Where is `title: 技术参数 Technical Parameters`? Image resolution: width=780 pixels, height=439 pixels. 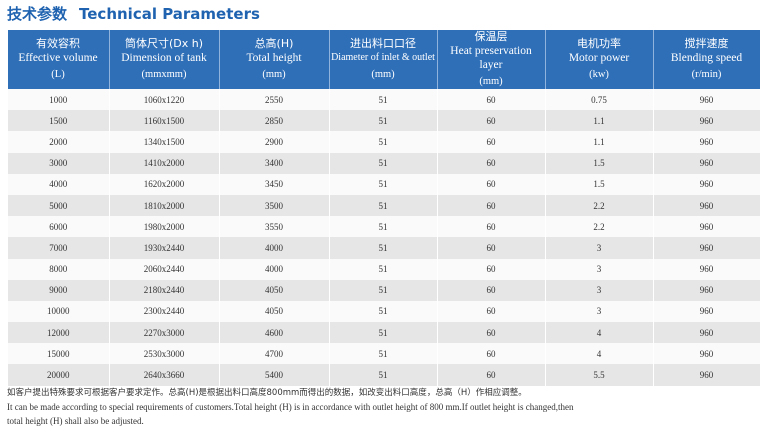 title: 技术参数 Technical Parameters is located at coordinates (139, 13).